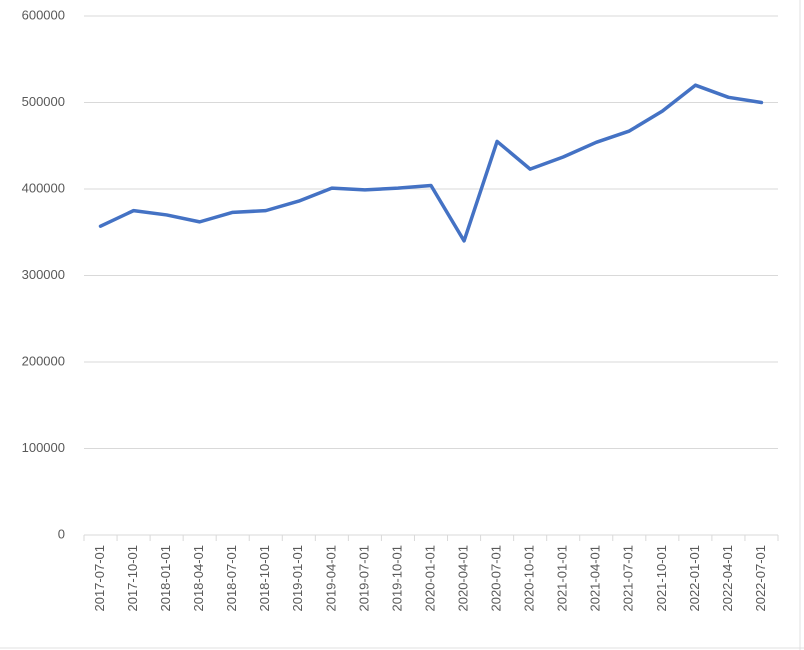  Describe the element at coordinates (132, 578) in the screenshot. I see `x-tick-label: 2017-10-01` at that location.